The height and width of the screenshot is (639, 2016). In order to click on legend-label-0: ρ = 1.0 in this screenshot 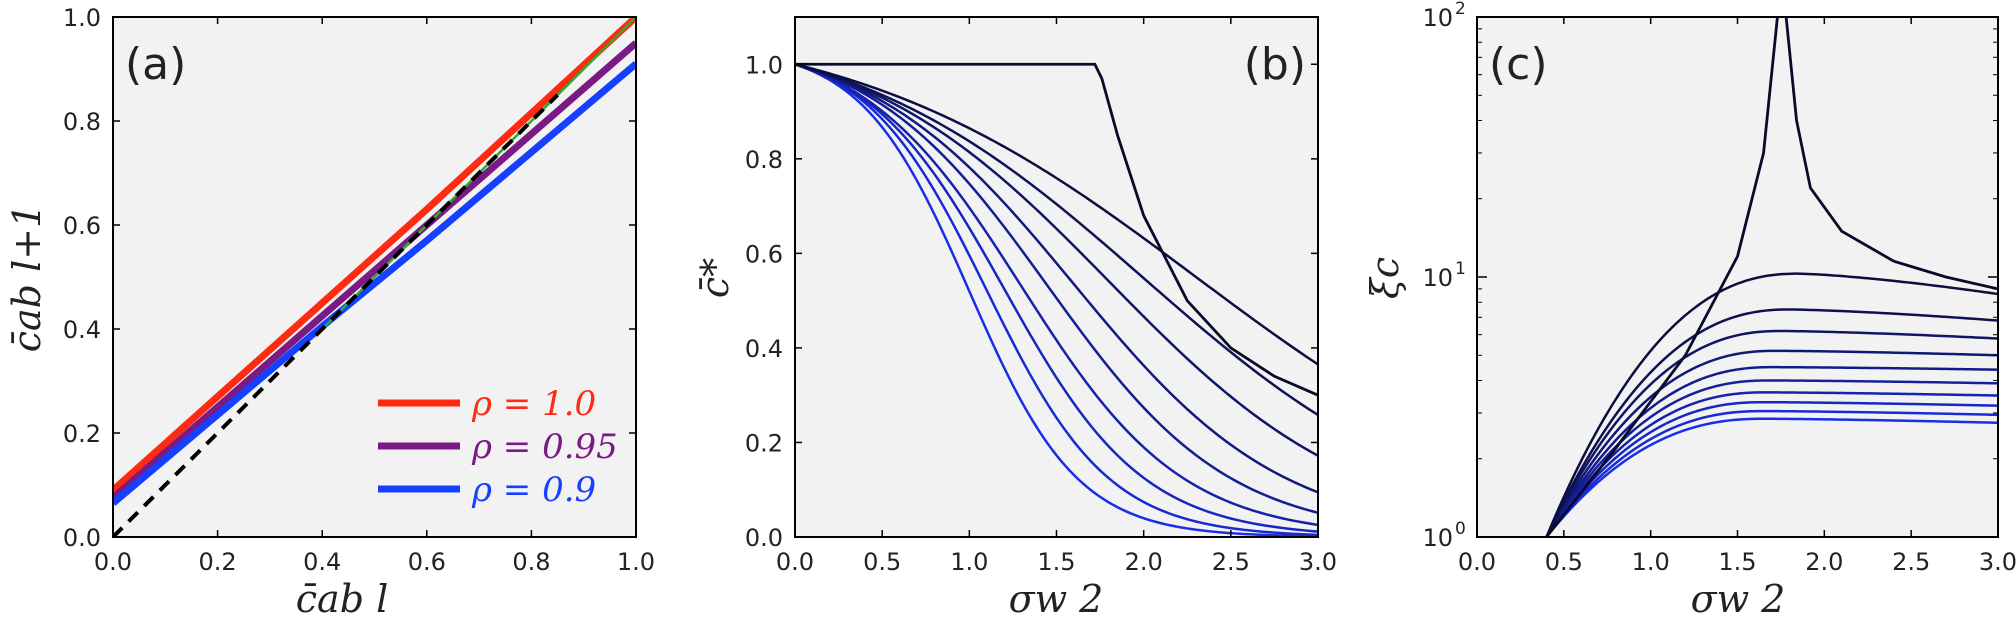, I will do `click(533, 404)`.